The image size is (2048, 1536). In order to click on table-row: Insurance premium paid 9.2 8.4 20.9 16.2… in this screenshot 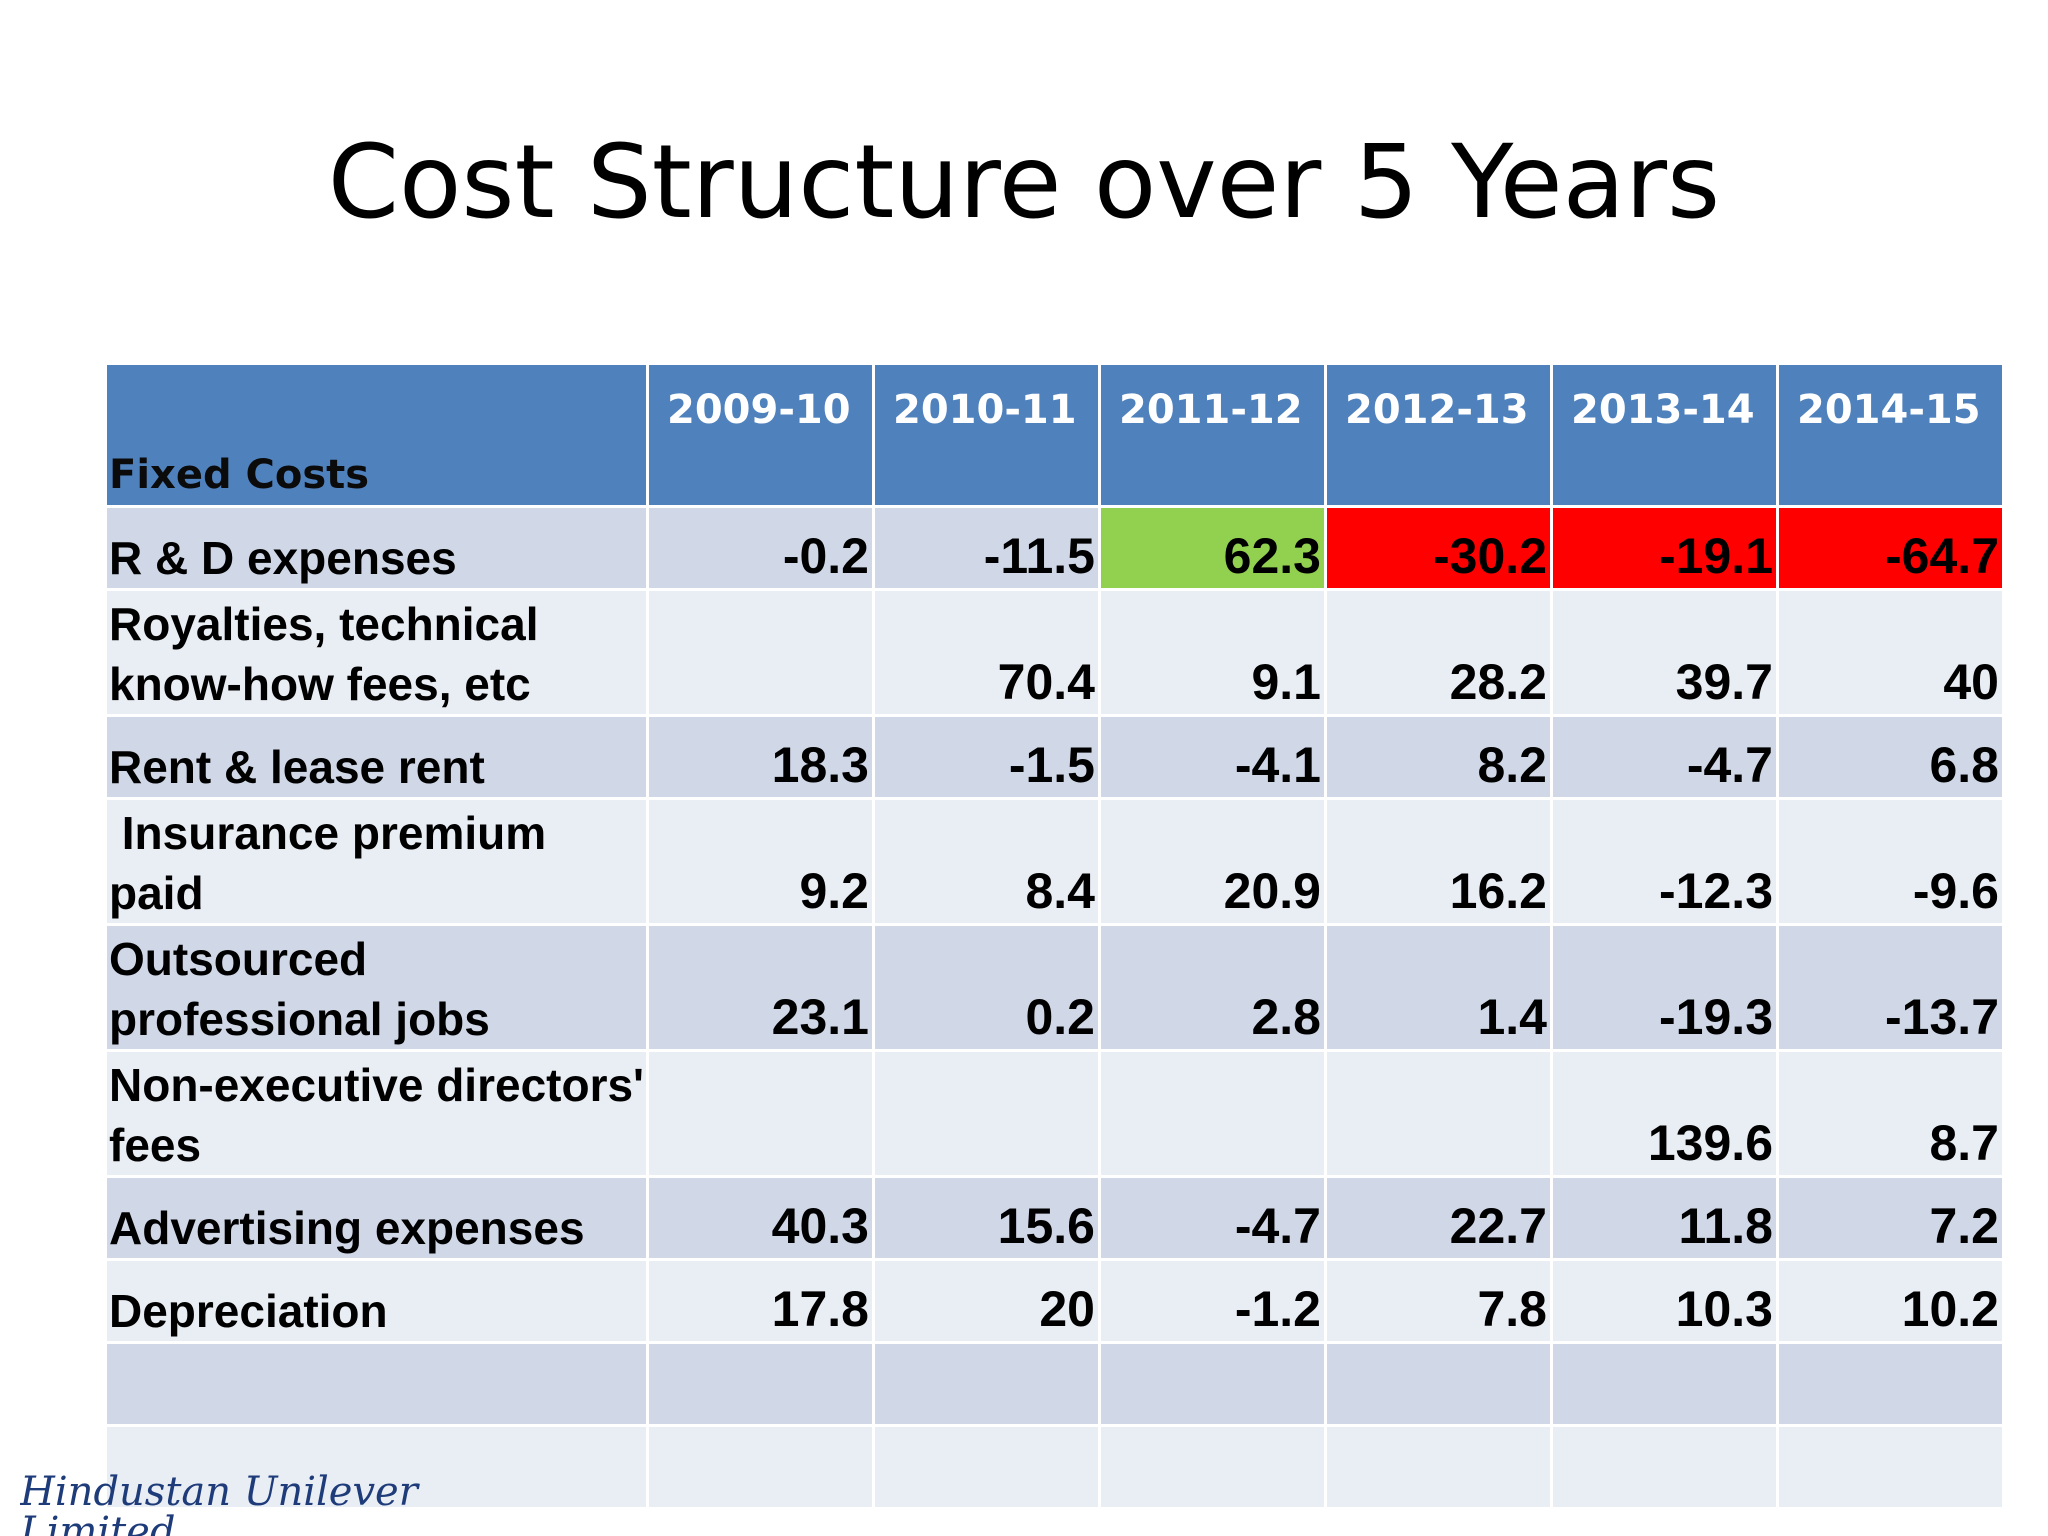, I will do `click(1054, 861)`.